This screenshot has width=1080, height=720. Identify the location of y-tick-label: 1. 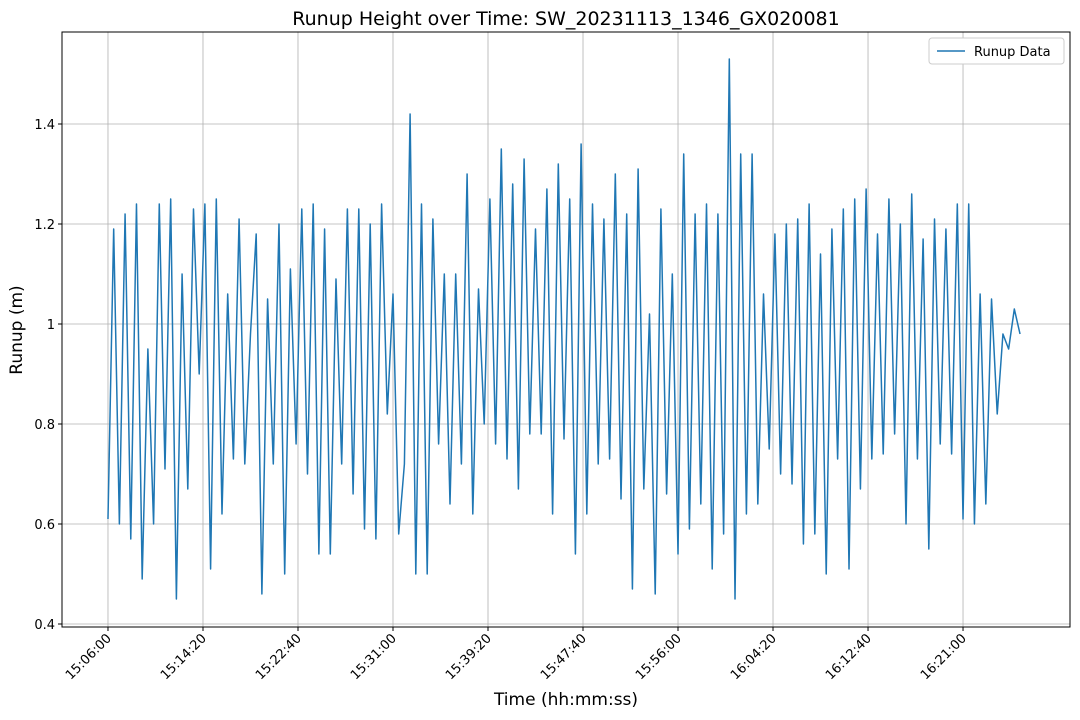
(51, 325).